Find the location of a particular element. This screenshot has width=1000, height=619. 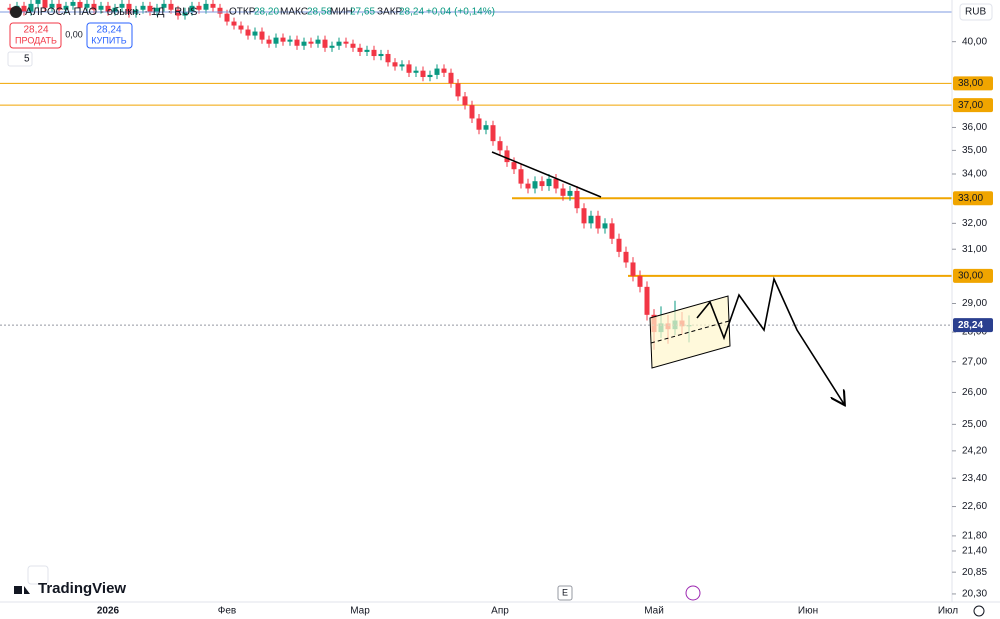

indicators-count: 5 is located at coordinates (27, 59).